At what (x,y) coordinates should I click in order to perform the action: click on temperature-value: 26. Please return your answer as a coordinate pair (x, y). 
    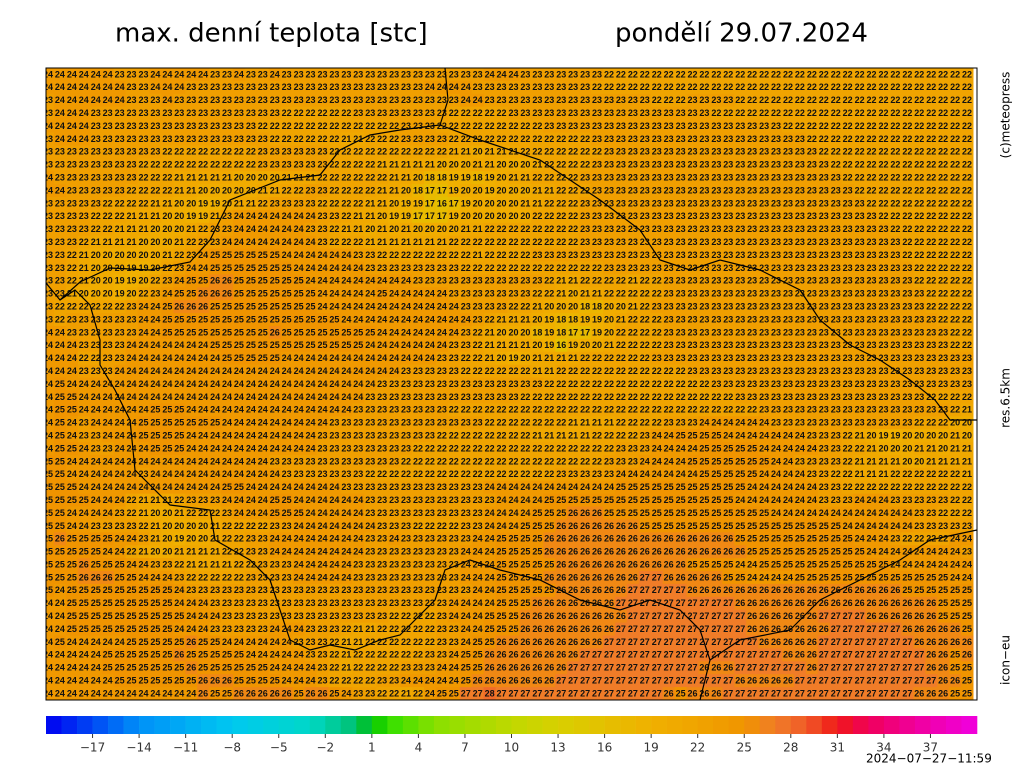
    Looking at the image, I should click on (227, 281).